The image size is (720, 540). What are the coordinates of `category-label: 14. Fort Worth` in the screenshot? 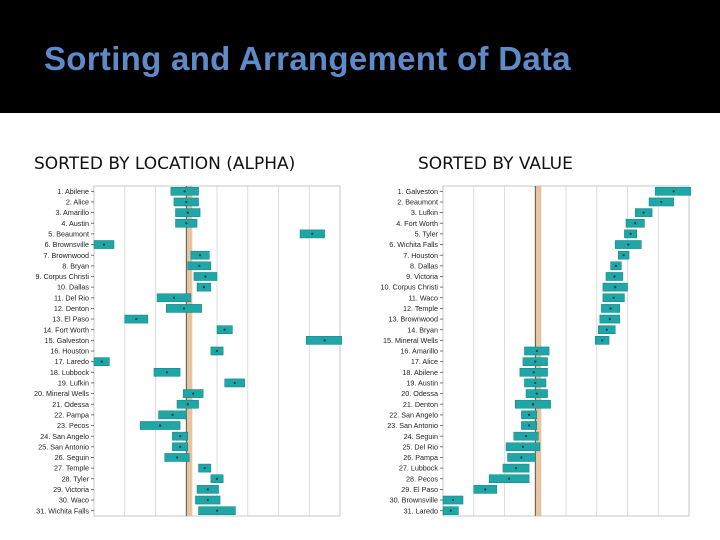 It's located at (66, 329).